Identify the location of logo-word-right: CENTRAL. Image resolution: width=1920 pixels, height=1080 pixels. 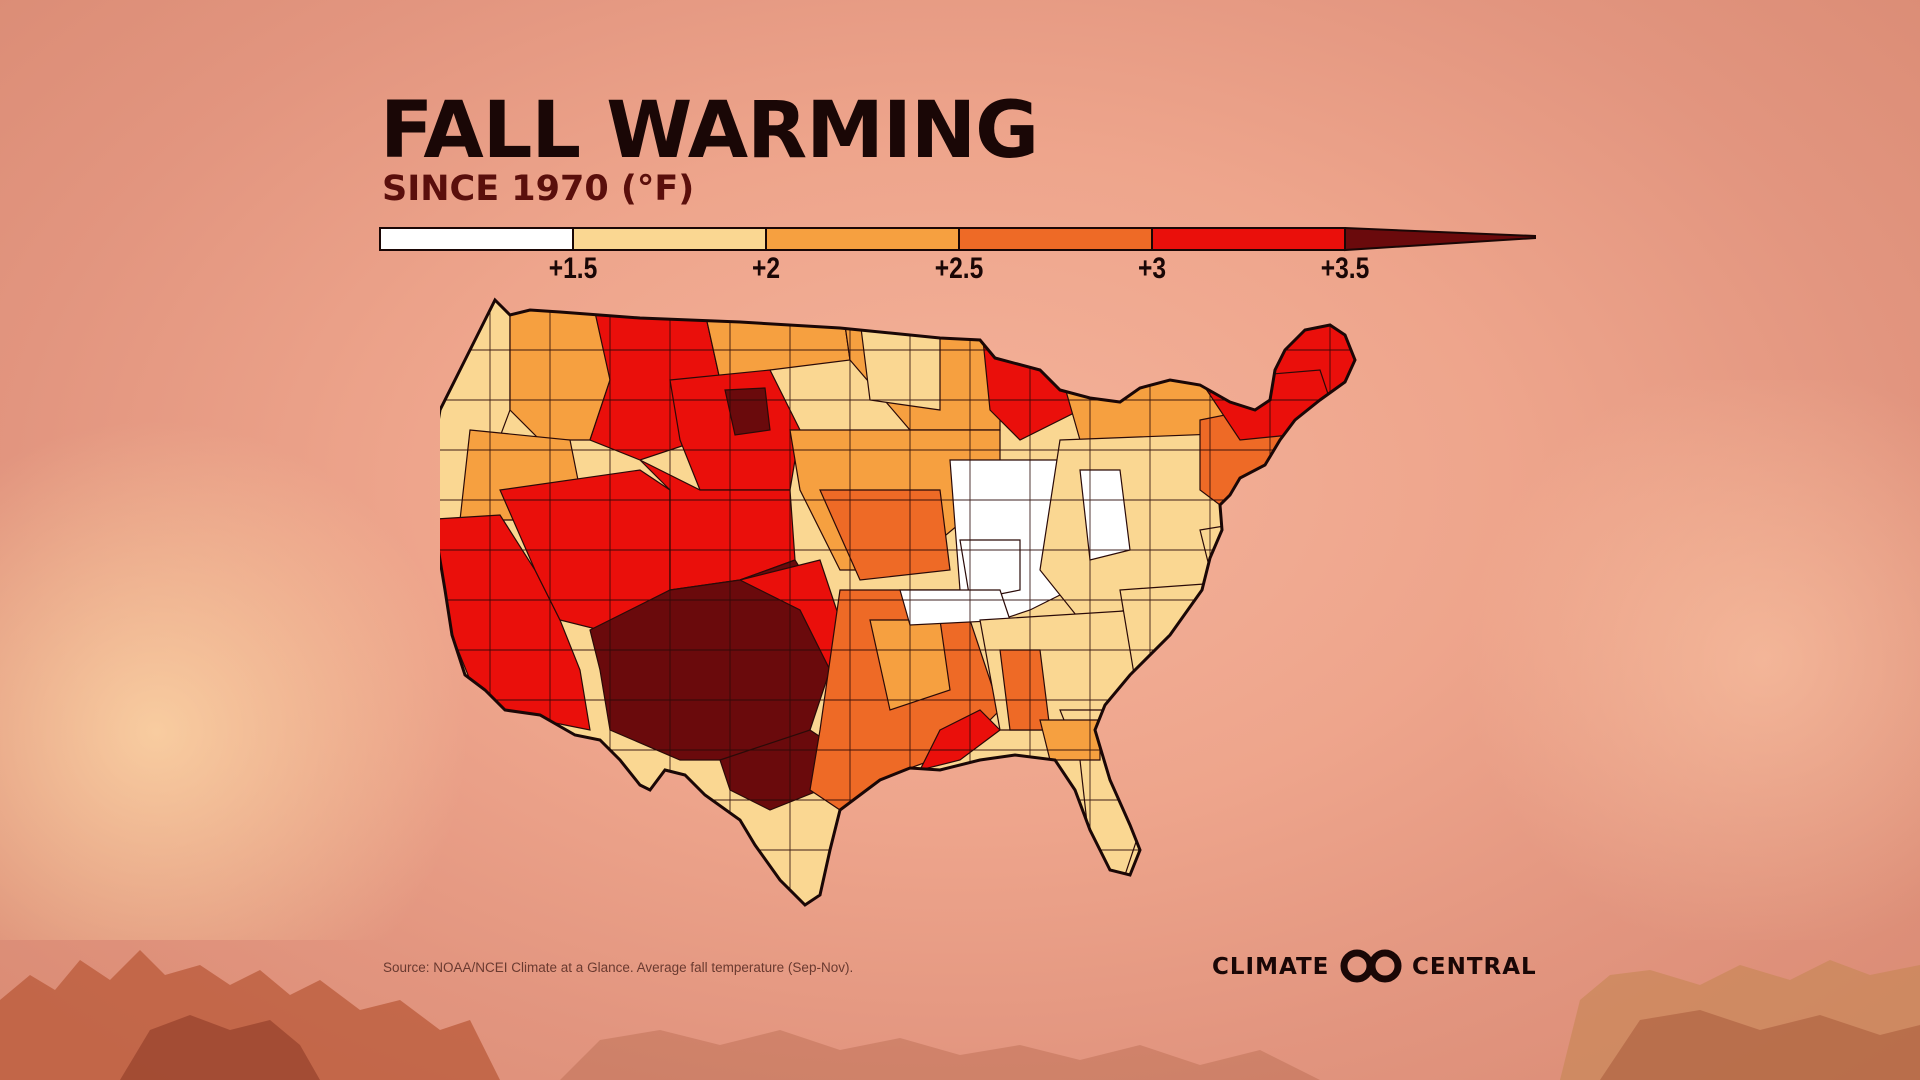
(1474, 967).